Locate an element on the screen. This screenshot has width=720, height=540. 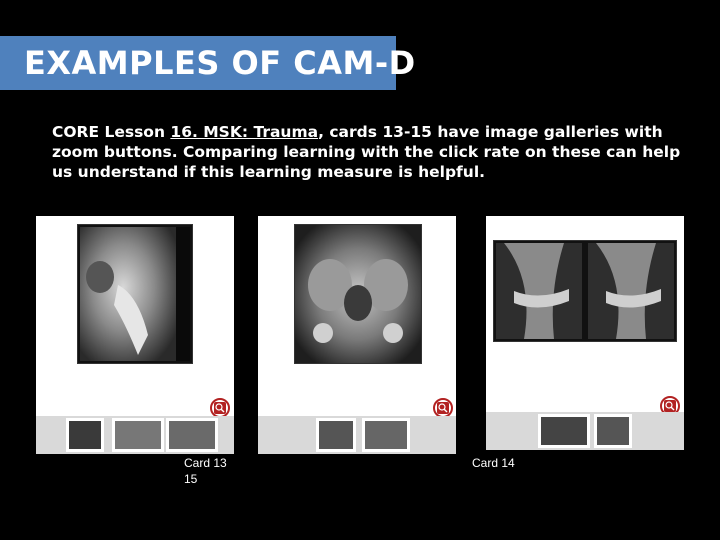
xray-hip-graphic is located at coordinates (135, 294).